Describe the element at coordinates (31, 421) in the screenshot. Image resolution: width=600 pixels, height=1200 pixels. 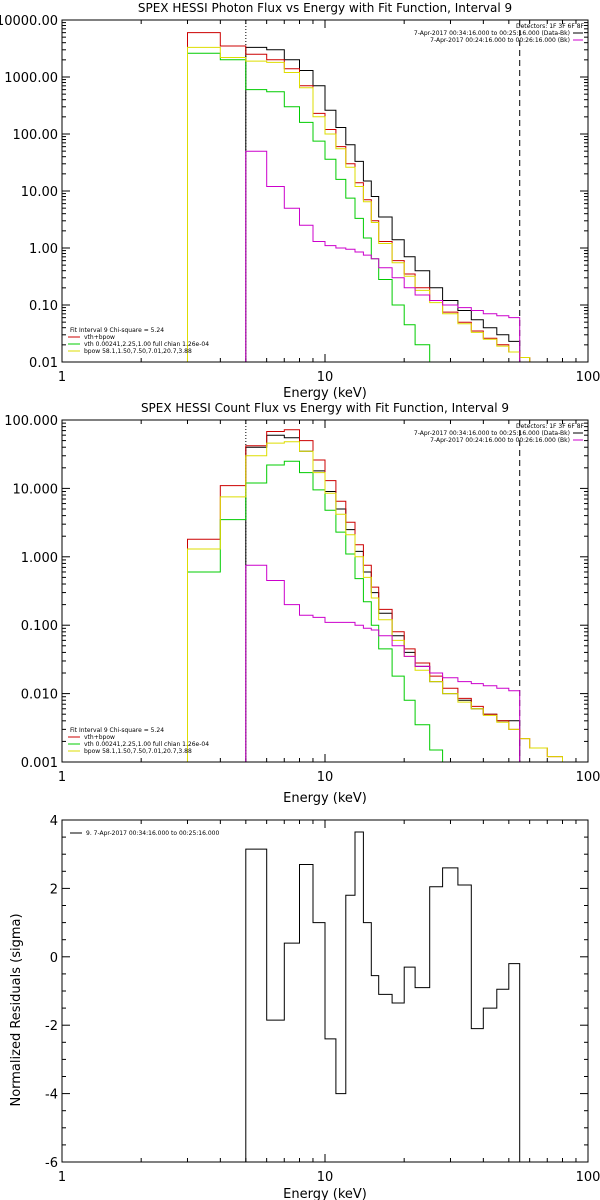
I see `y-tick-label: 100.000` at that location.